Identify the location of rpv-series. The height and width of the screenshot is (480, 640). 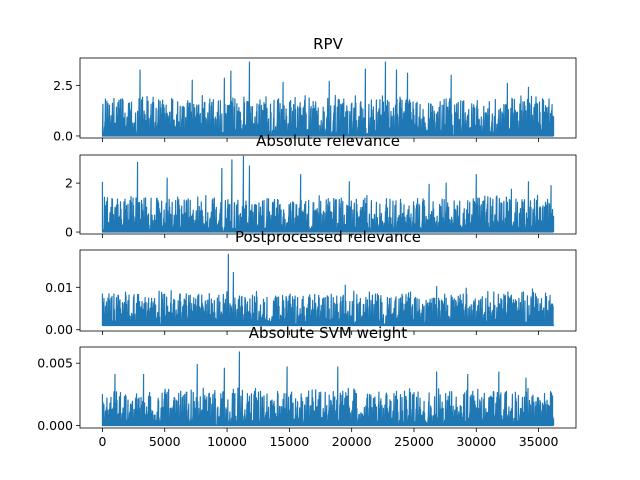
(328, 99).